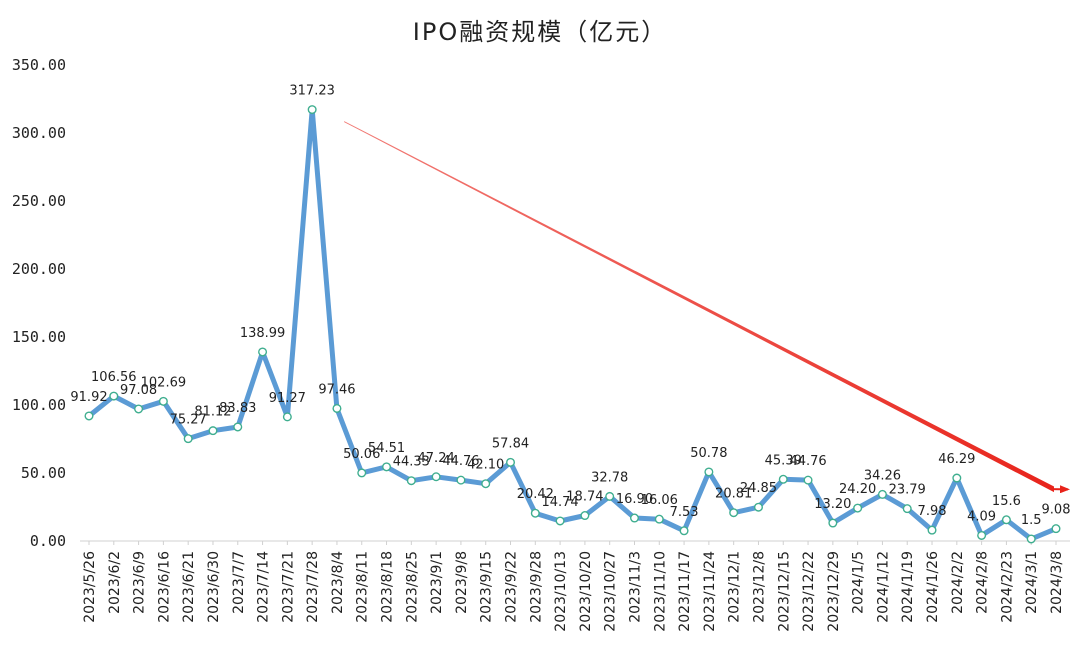 The height and width of the screenshot is (646, 1080). What do you see at coordinates (411, 462) in the screenshot?
I see `data-label: 44.33` at bounding box center [411, 462].